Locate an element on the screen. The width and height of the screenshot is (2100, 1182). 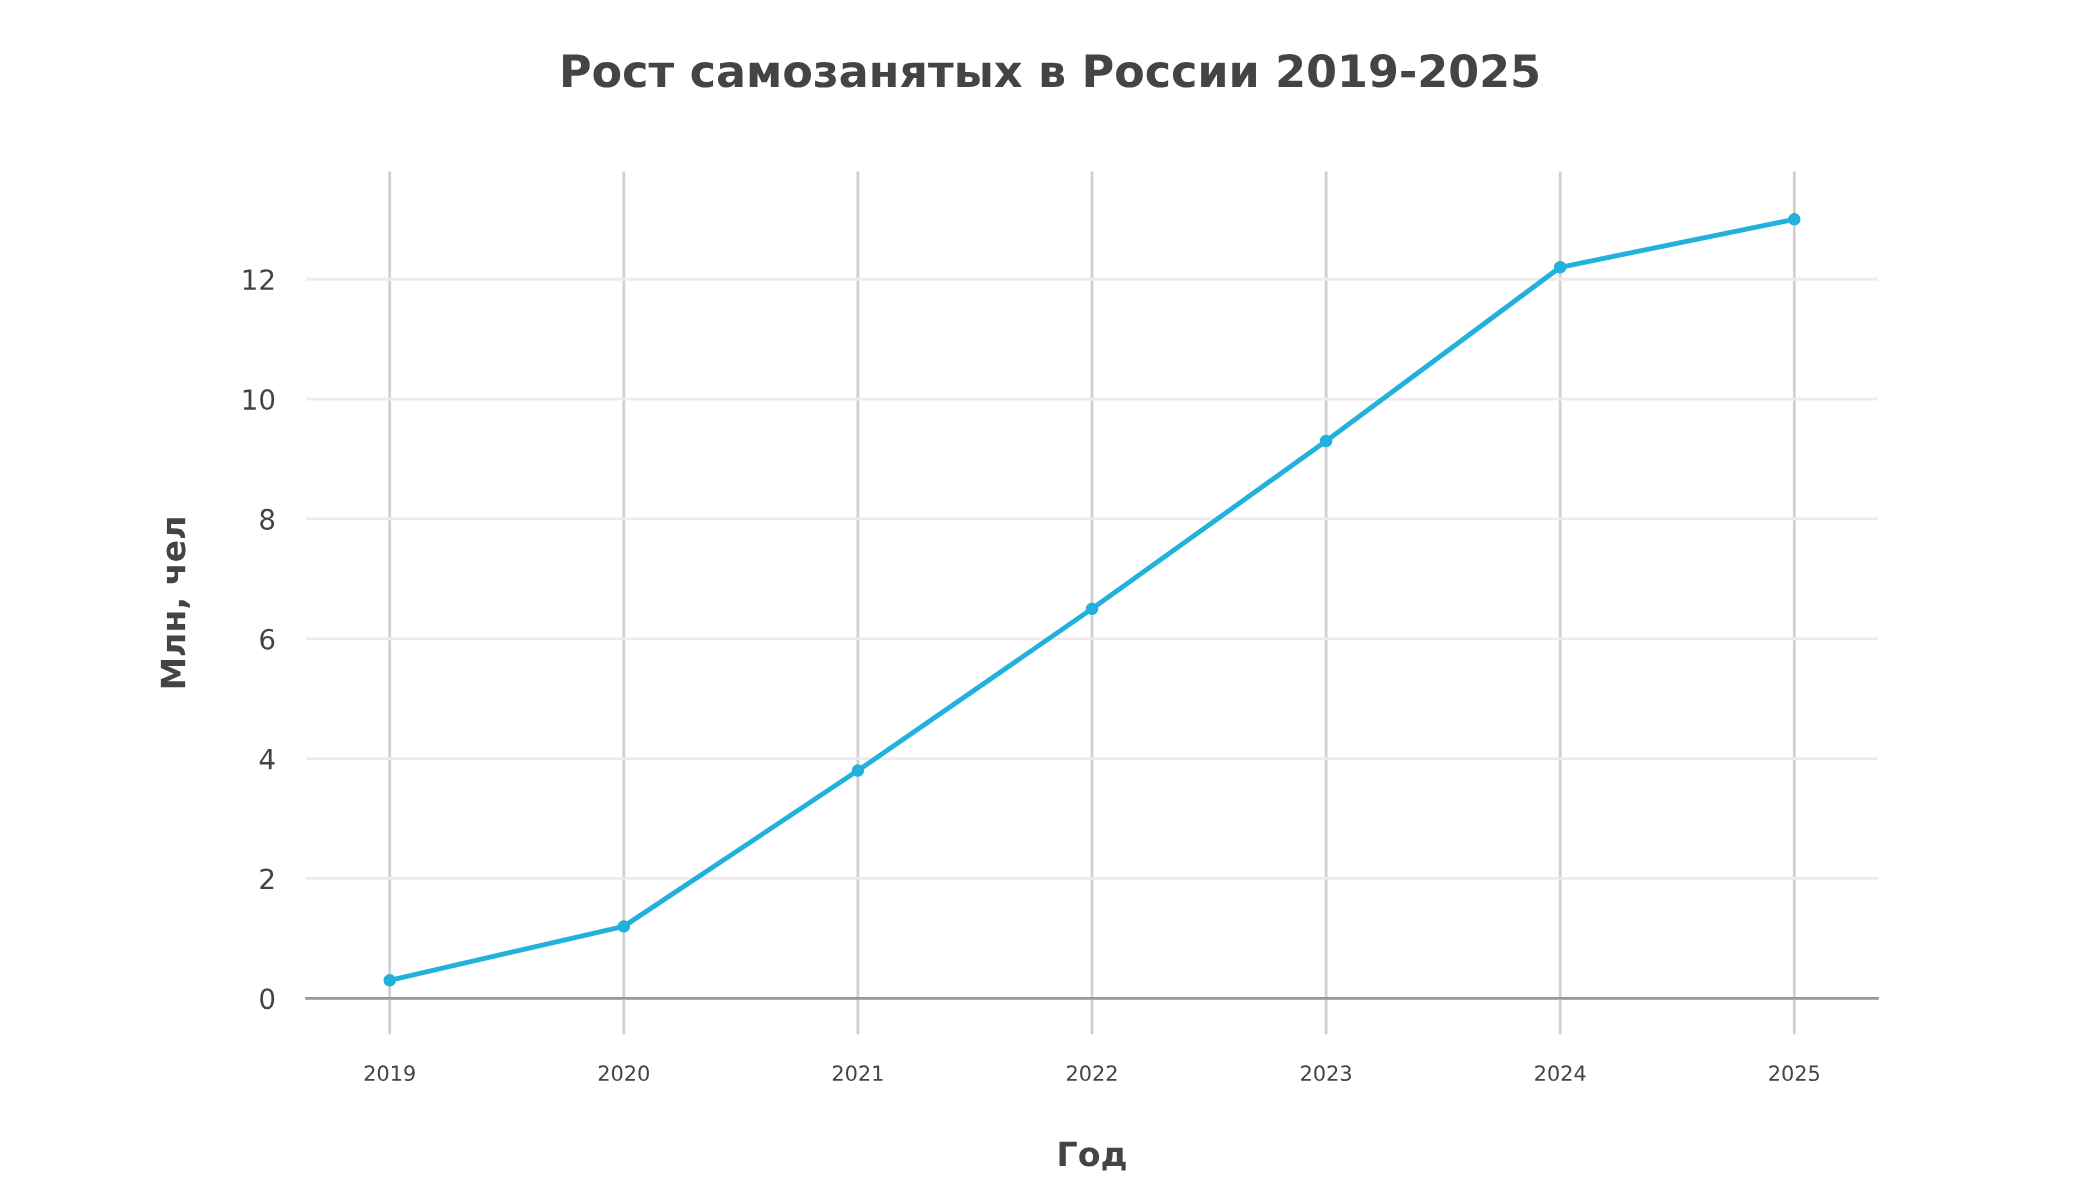
y-axis-title: Млн, чел is located at coordinates (175, 603).